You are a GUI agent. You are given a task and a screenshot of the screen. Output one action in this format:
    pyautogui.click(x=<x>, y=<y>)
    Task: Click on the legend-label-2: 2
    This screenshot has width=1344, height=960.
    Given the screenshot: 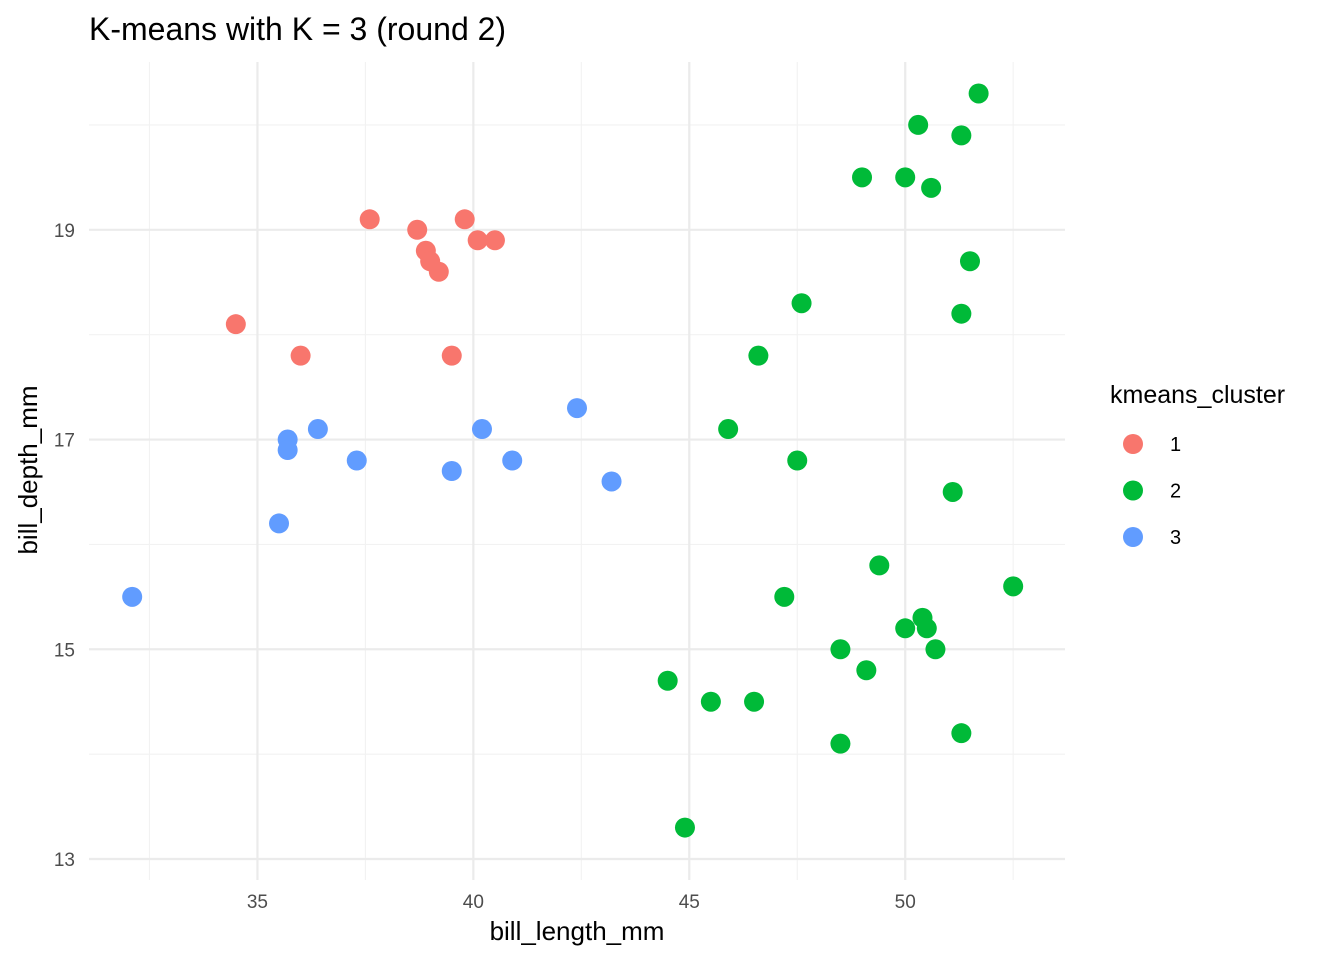 What is the action you would take?
    pyautogui.click(x=1175, y=492)
    